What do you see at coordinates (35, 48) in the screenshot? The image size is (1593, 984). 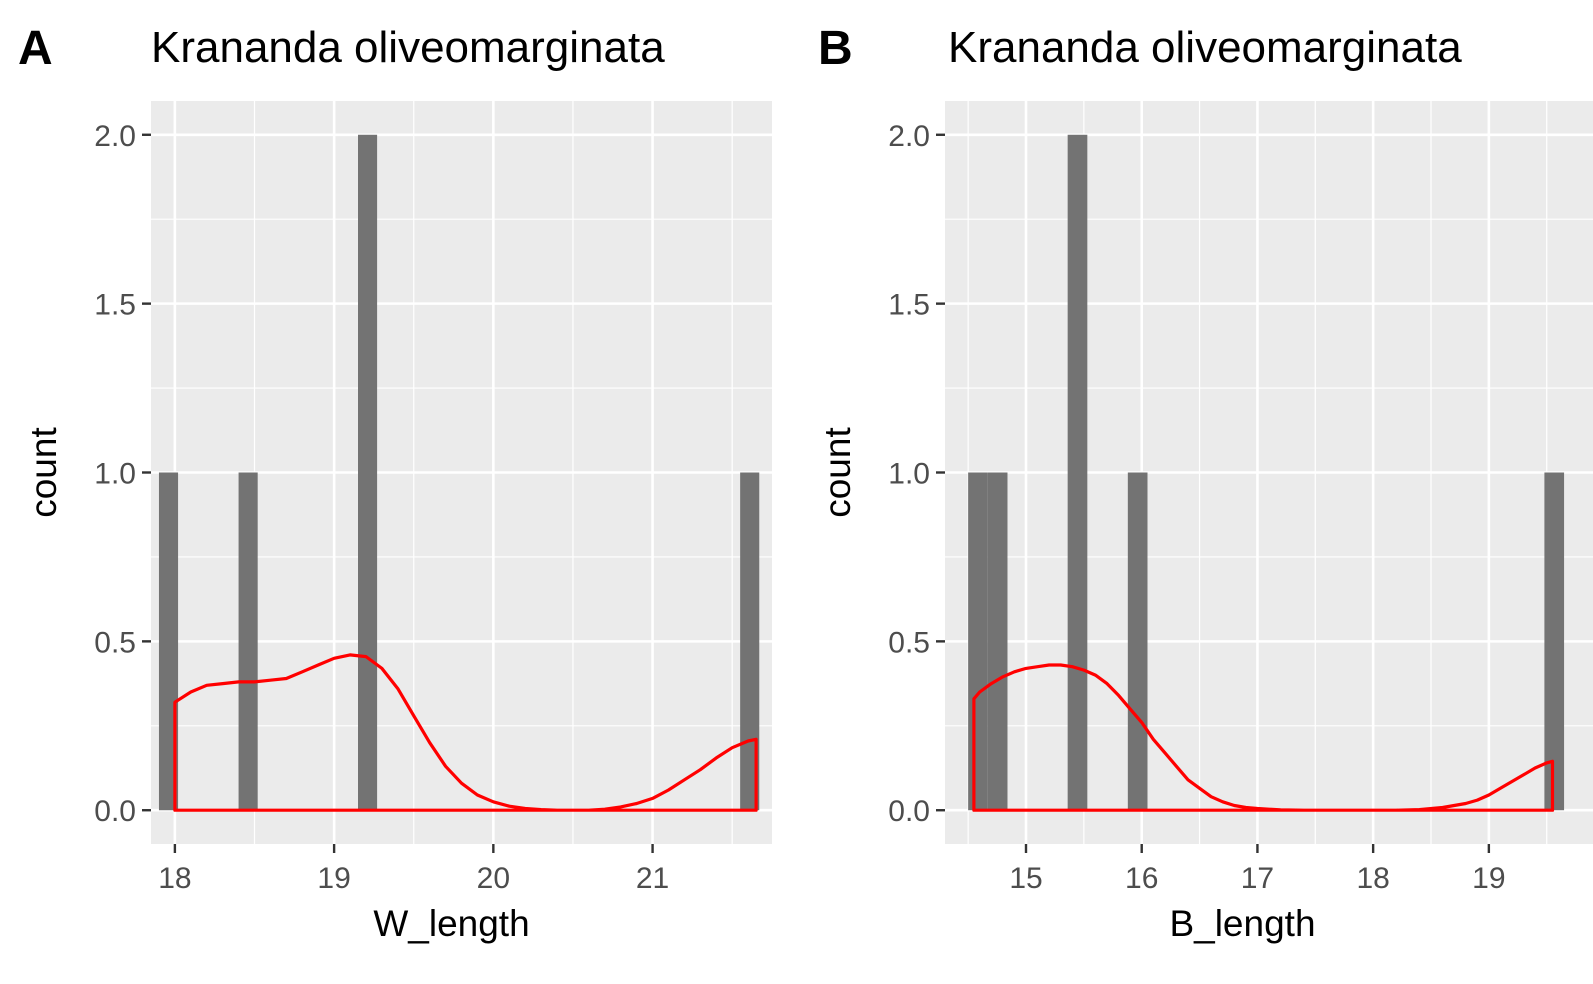 I see `panel-a-label: A` at bounding box center [35, 48].